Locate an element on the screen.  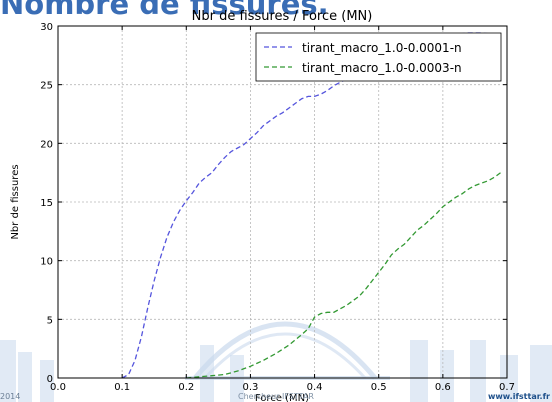
y-tick-label: 5 is located at coordinates (50, 320).